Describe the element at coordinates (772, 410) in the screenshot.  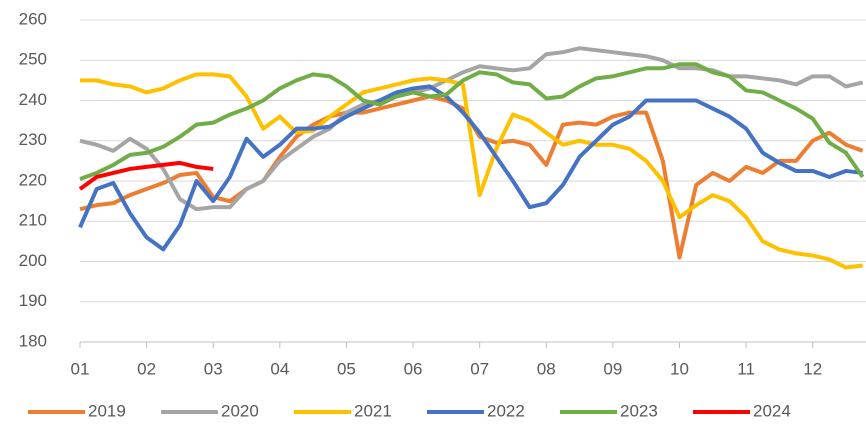
I see `legend-label: 2024` at that location.